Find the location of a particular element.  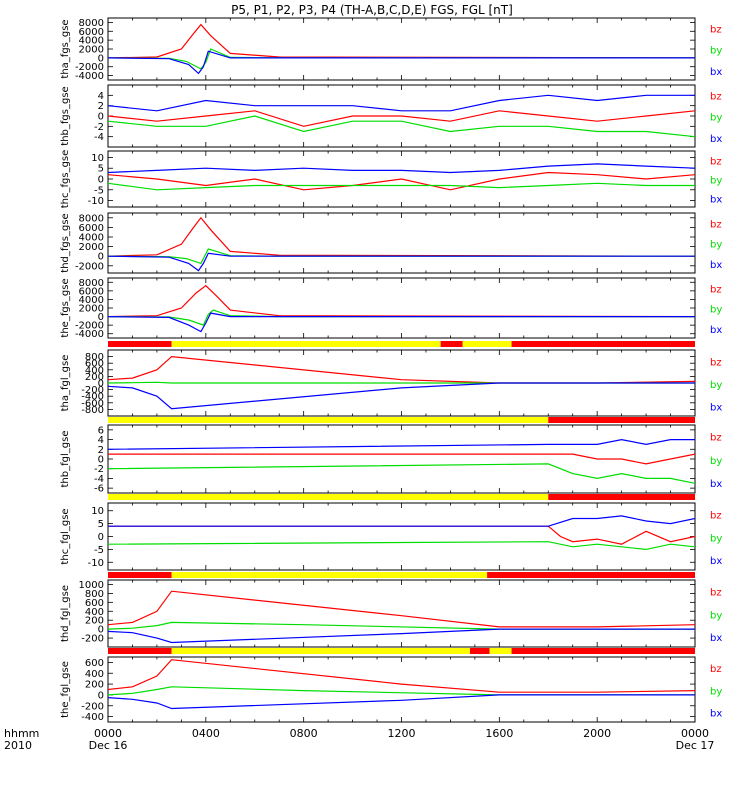

y-tick-label: -2000 is located at coordinates (89, 67).